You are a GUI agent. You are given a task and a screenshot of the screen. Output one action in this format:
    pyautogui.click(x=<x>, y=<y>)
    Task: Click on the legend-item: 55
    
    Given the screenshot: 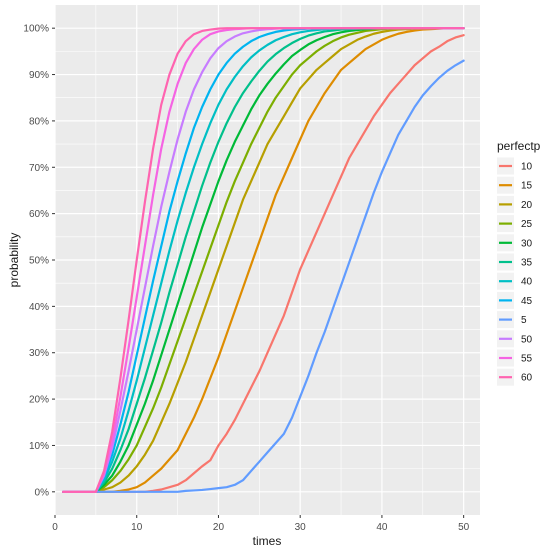 What is the action you would take?
    pyautogui.click(x=515, y=358)
    